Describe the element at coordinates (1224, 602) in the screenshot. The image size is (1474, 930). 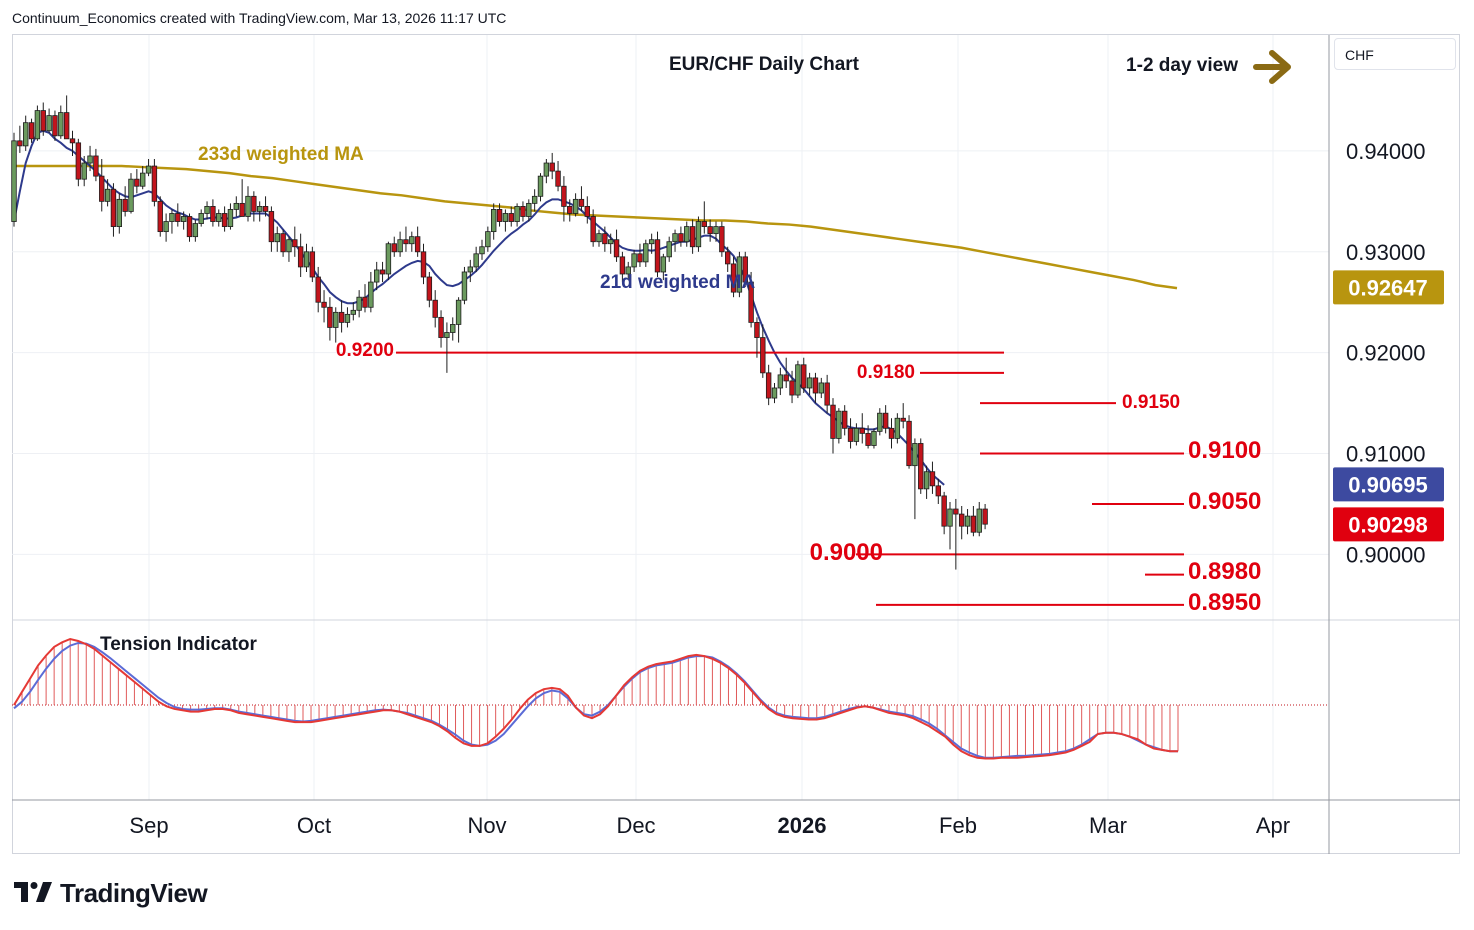
I see `level-label: 0.8950` at that location.